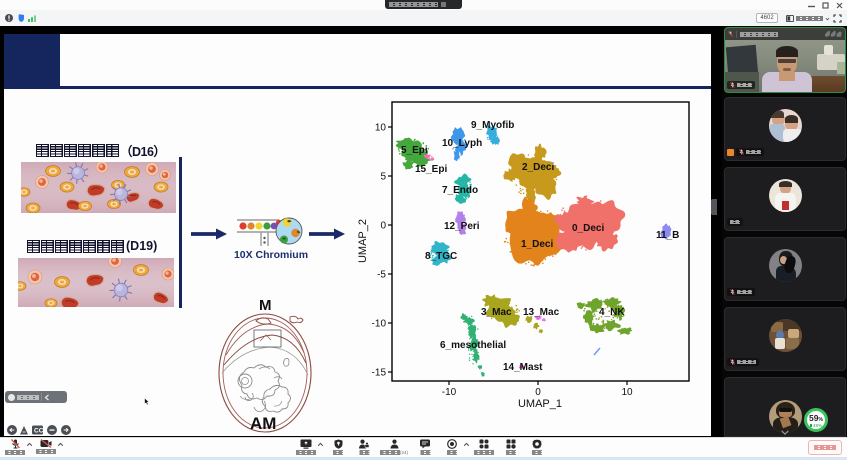  Describe the element at coordinates (541, 312) in the screenshot. I see `svg-text: 13_Mac` at that location.